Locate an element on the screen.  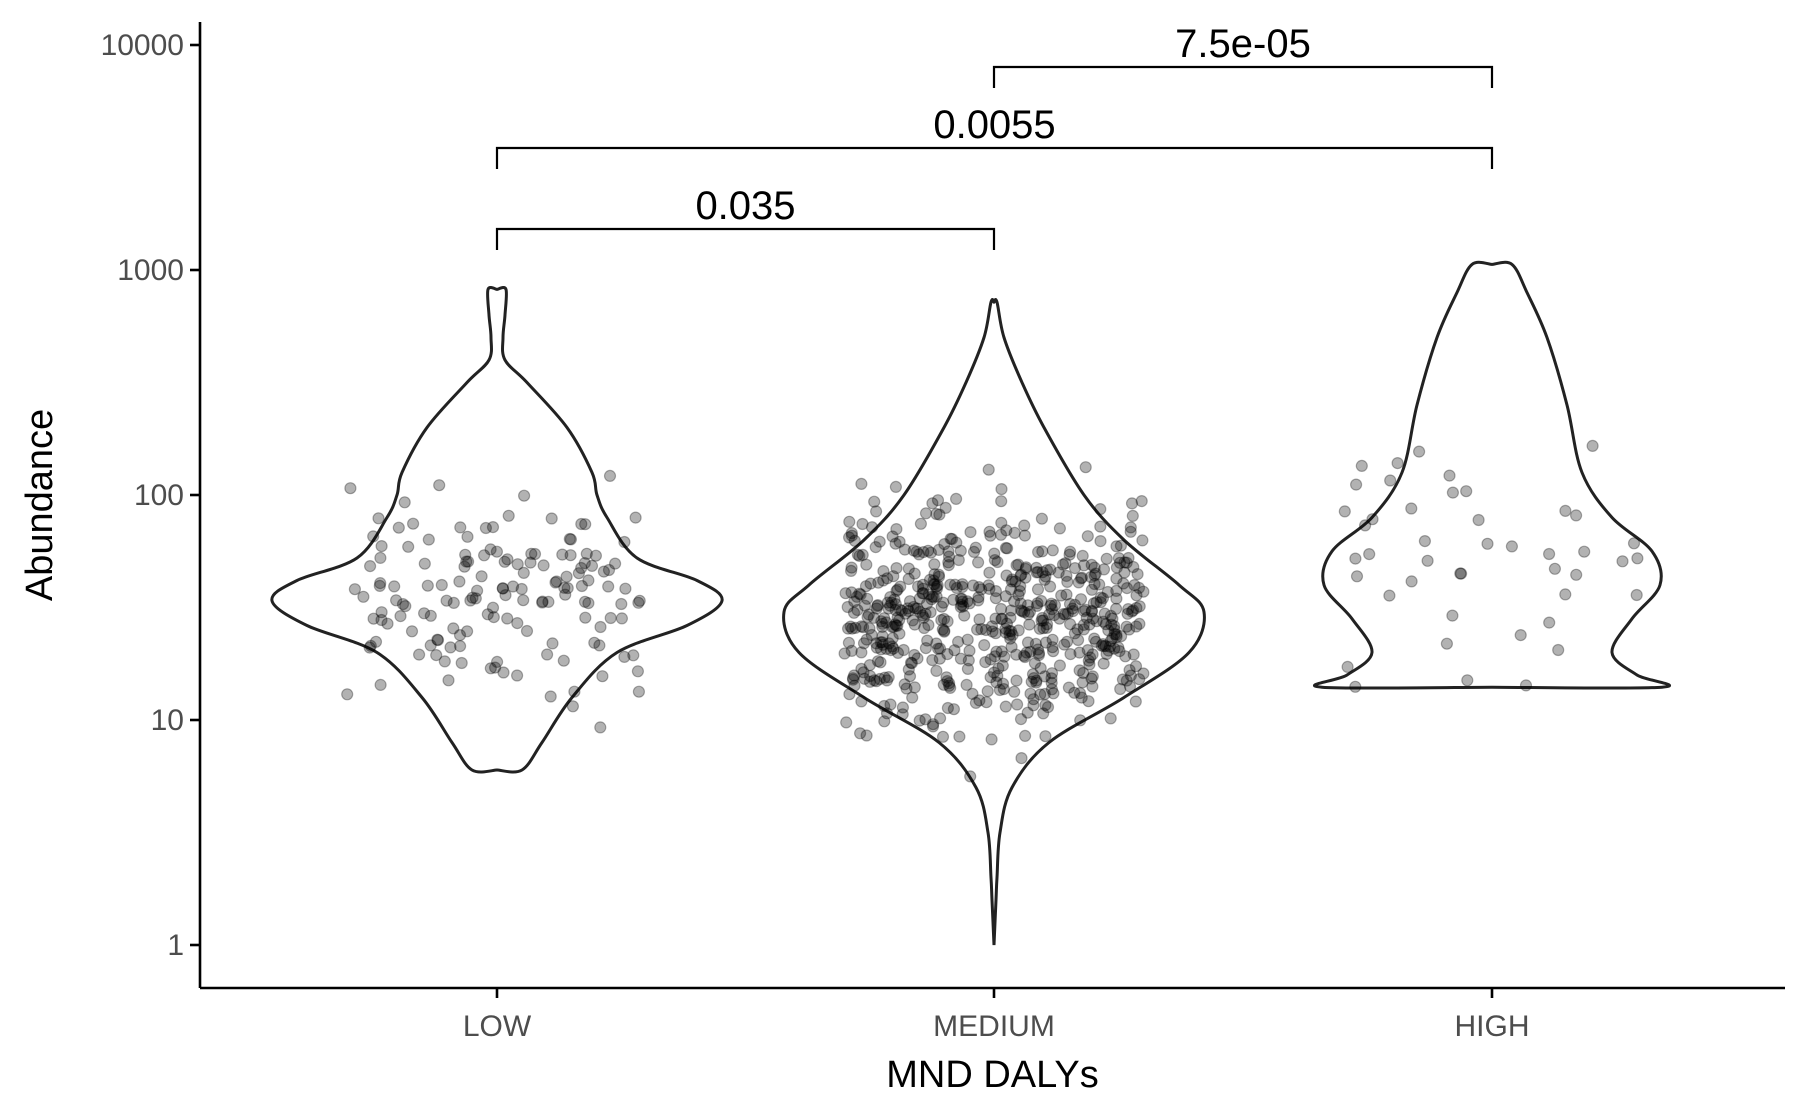
y-tick-label: 10 is located at coordinates (167, 720).